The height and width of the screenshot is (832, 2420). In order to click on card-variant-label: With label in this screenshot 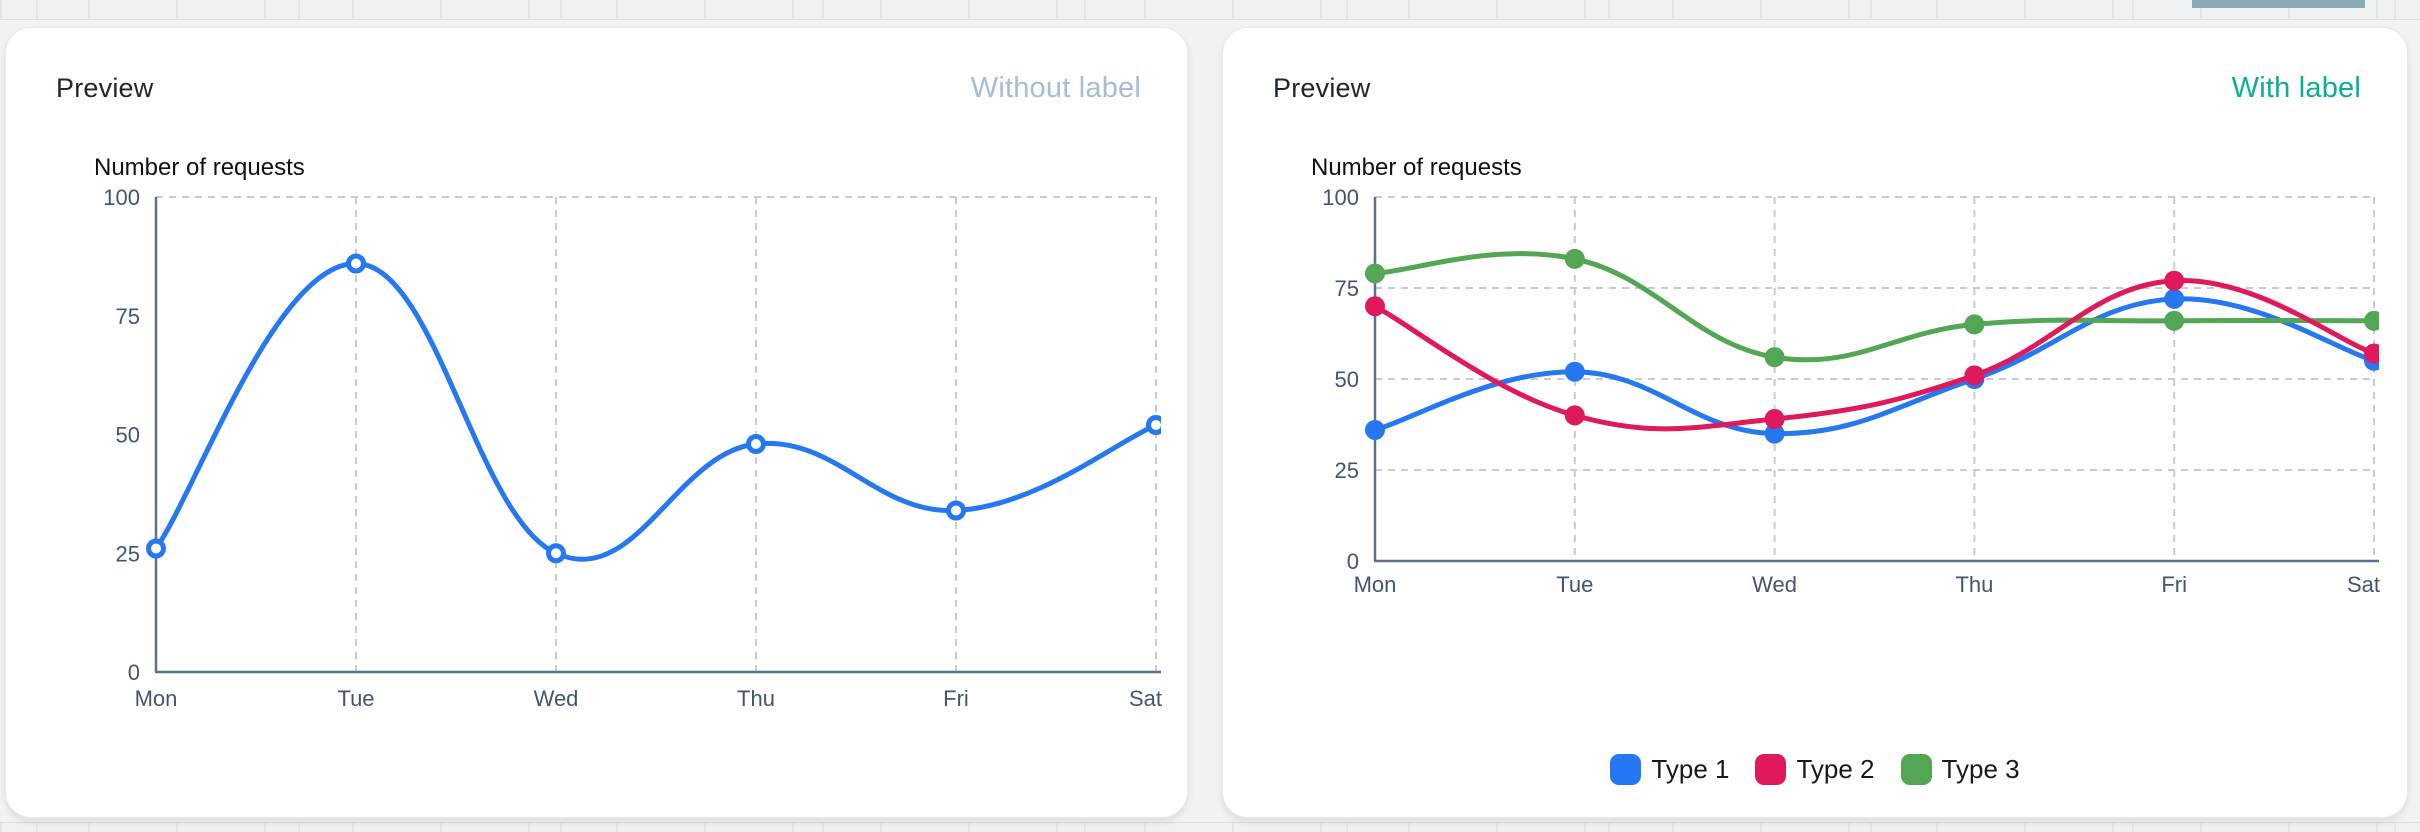, I will do `click(2296, 88)`.